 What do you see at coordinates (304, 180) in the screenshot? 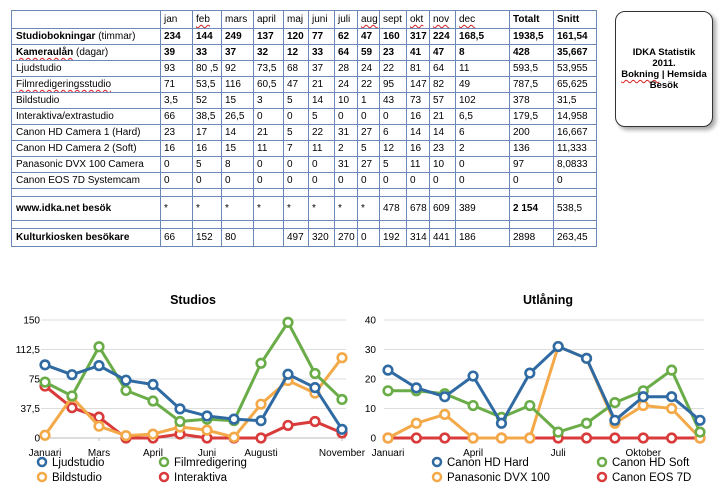
I see `table-row: Canon EOS 7D Systemcam 0 0 0 0 0 0 0 0 0 0 0 0 0 0` at bounding box center [304, 180].